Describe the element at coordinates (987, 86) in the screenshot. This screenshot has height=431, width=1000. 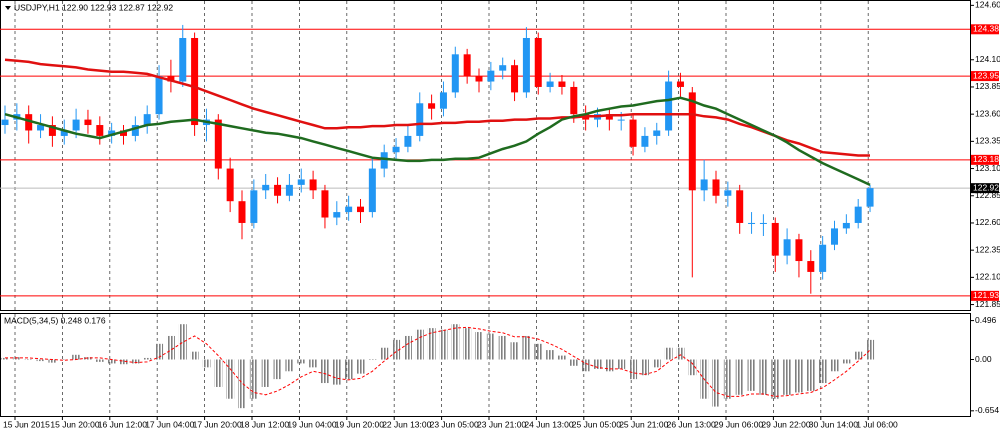
I see `y-tick-label: 123.85` at that location.